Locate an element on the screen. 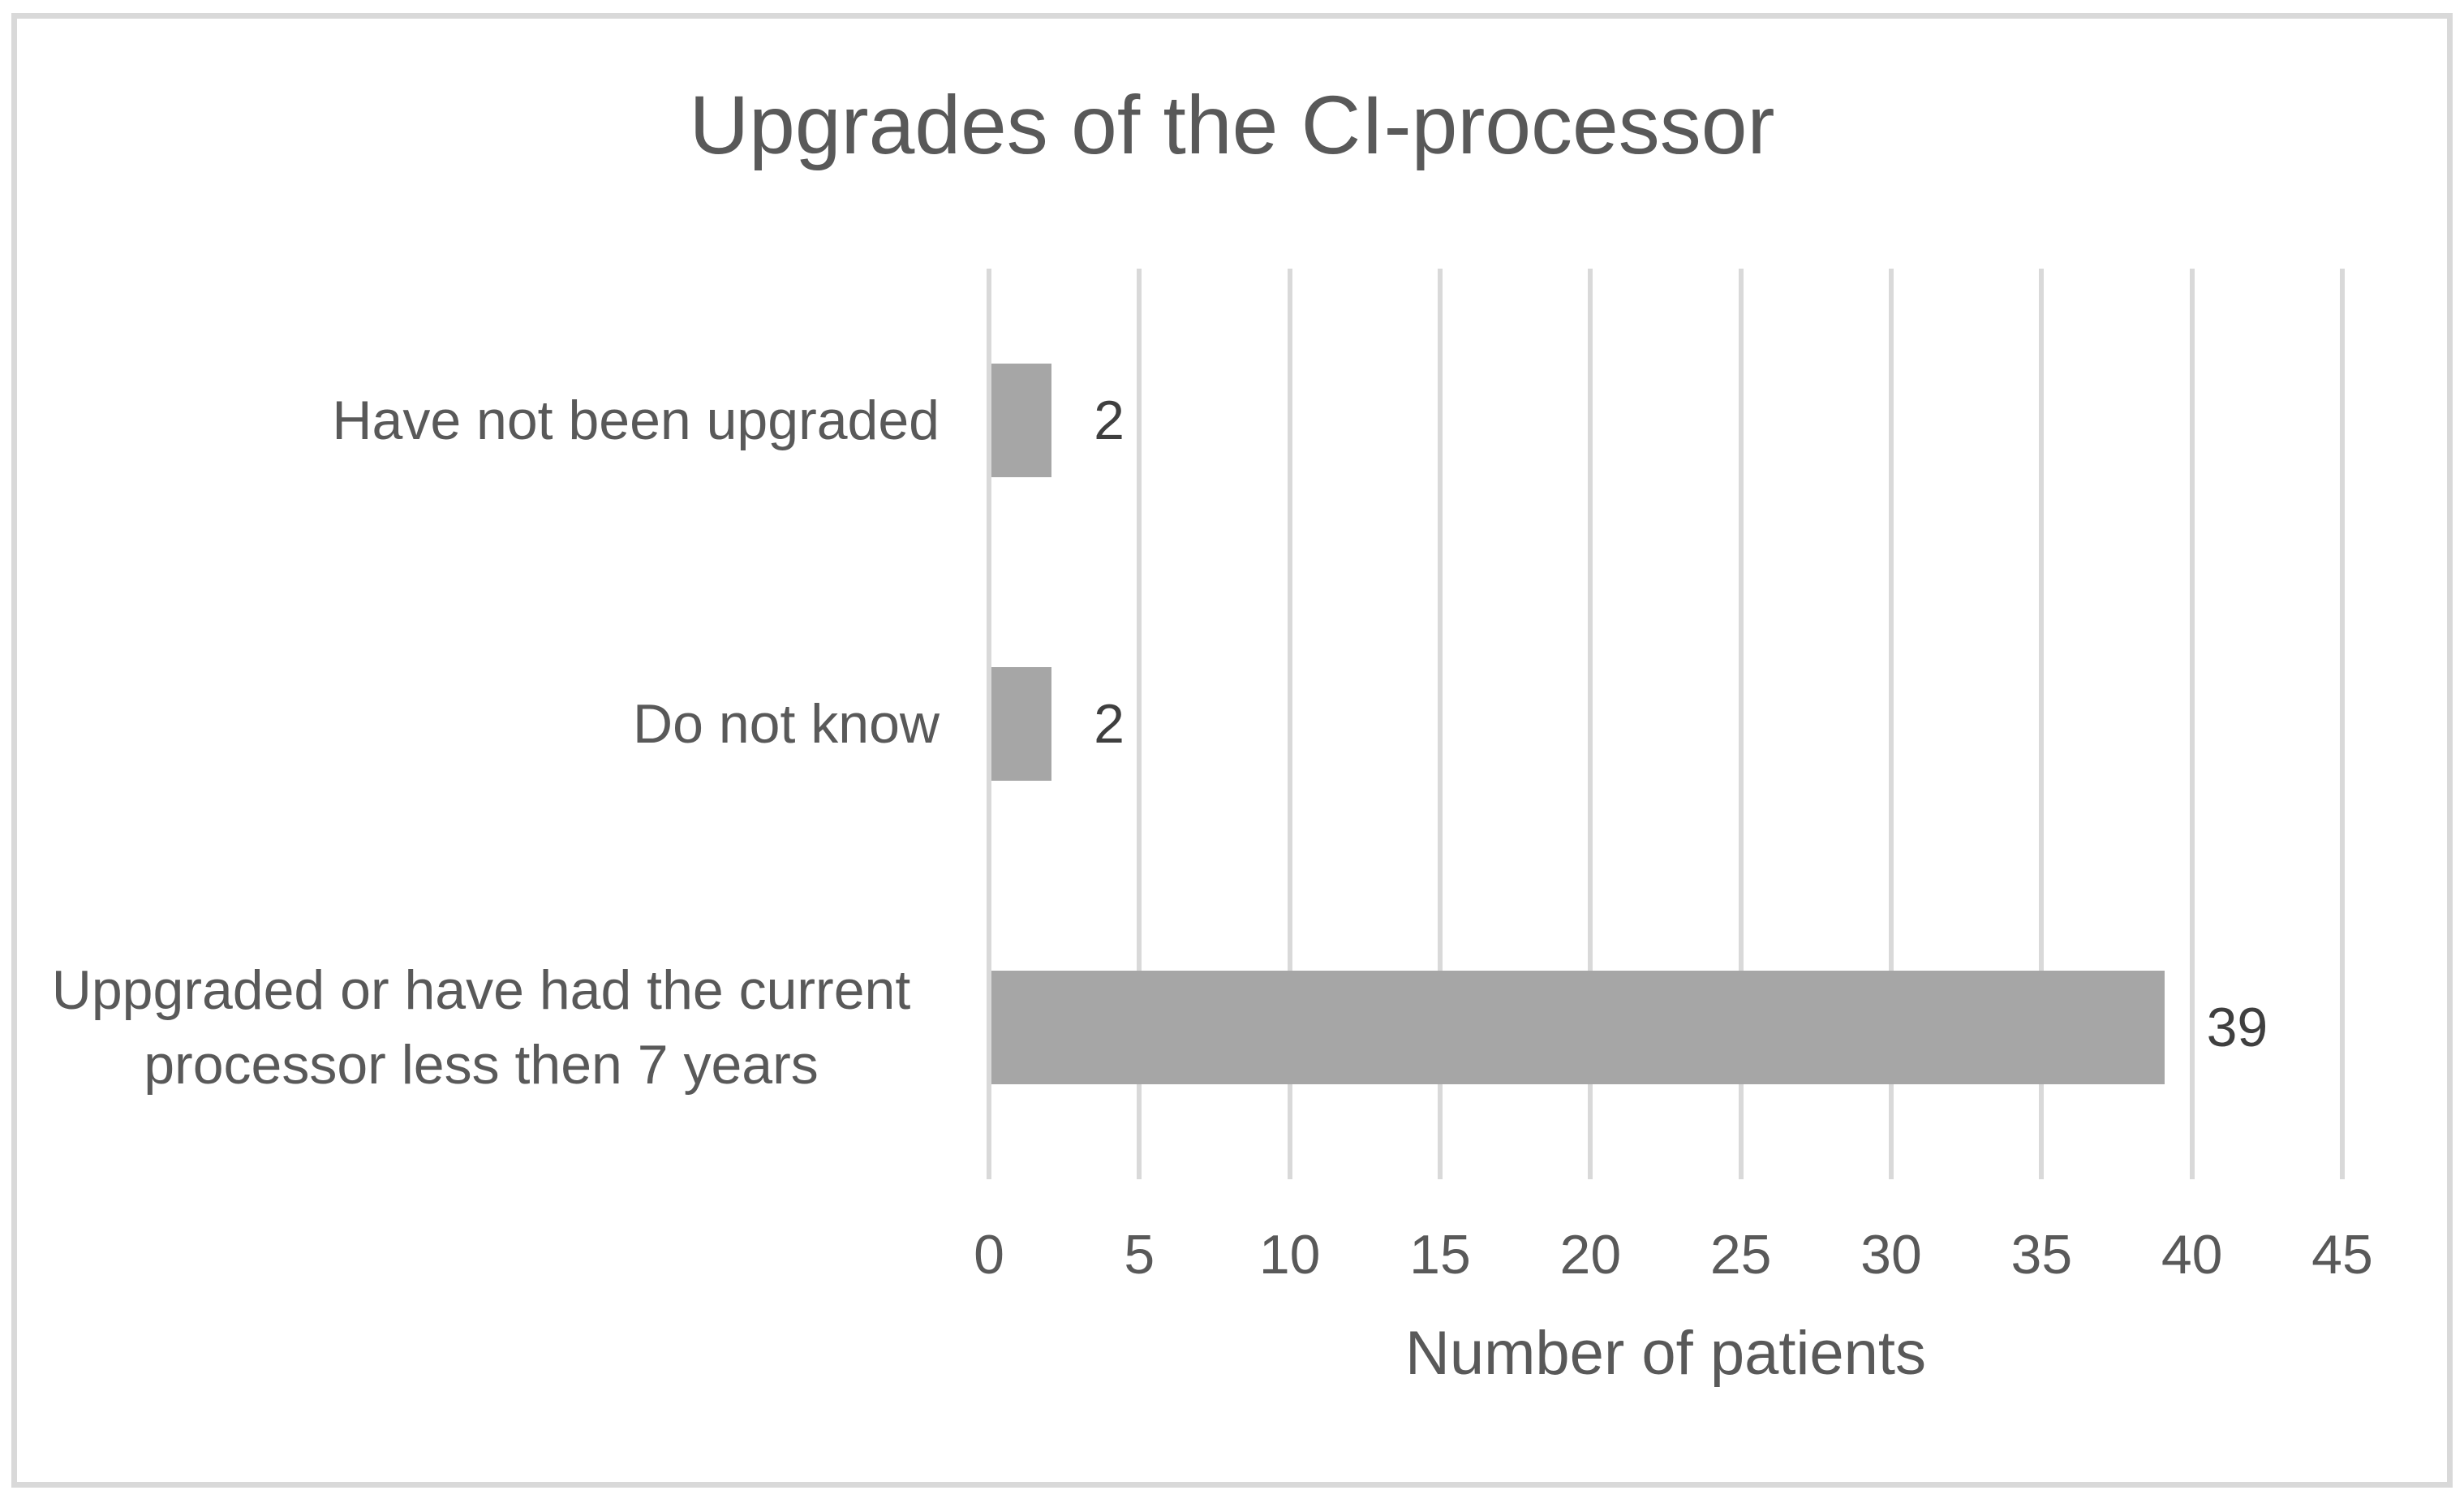 The width and height of the screenshot is (2464, 1499). x-tick-label: 35 is located at coordinates (2041, 1255).